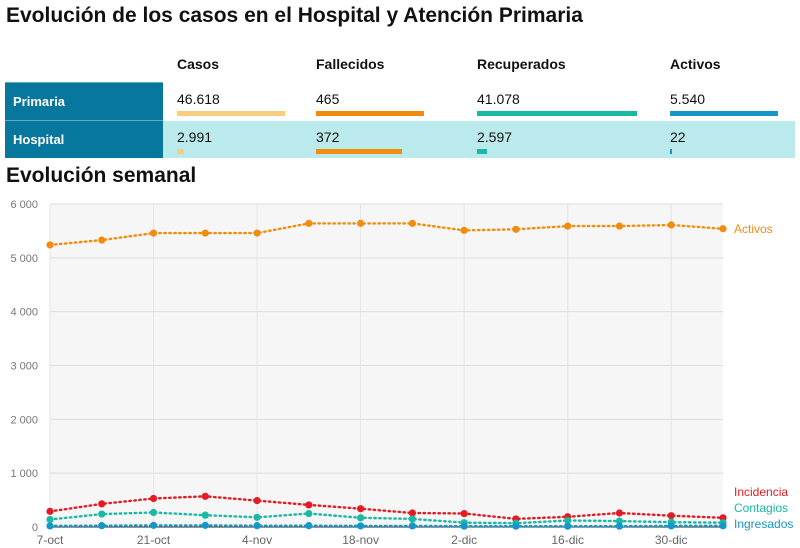 The width and height of the screenshot is (800, 548). What do you see at coordinates (386, 518) in the screenshot?
I see `series-line-contagios` at bounding box center [386, 518].